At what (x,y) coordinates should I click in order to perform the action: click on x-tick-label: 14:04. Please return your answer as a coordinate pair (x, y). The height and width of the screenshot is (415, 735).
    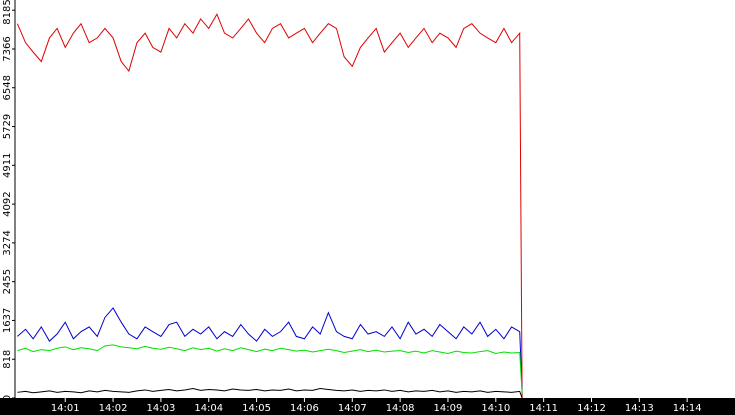
    Looking at the image, I should click on (208, 408).